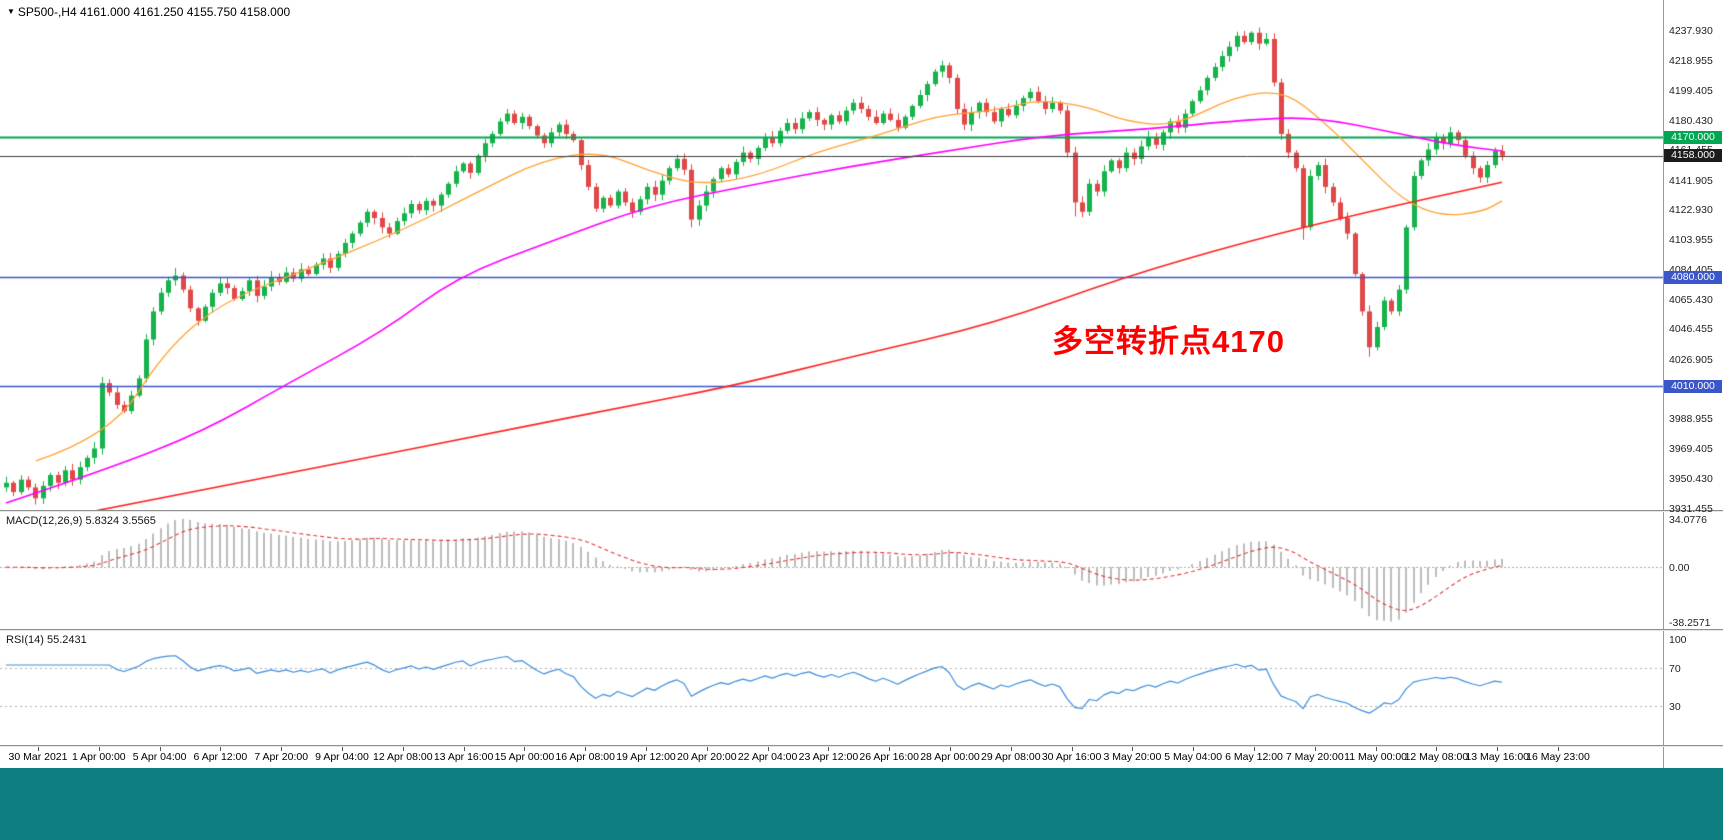 This screenshot has width=1723, height=840. I want to click on axis-separator-line, so click(1663, 384).